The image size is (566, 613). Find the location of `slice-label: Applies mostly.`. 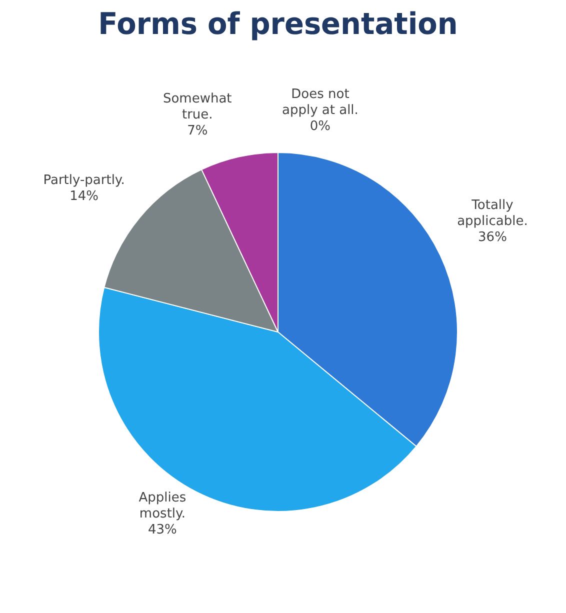

slice-label: Applies mostly. is located at coordinates (162, 506).